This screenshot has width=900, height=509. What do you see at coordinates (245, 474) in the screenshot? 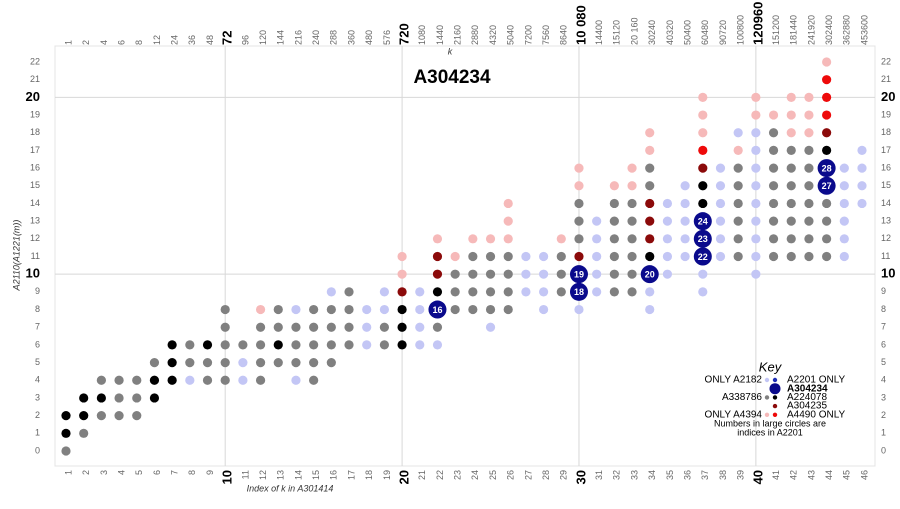
I see `x-tick-label: 11` at bounding box center [245, 474].